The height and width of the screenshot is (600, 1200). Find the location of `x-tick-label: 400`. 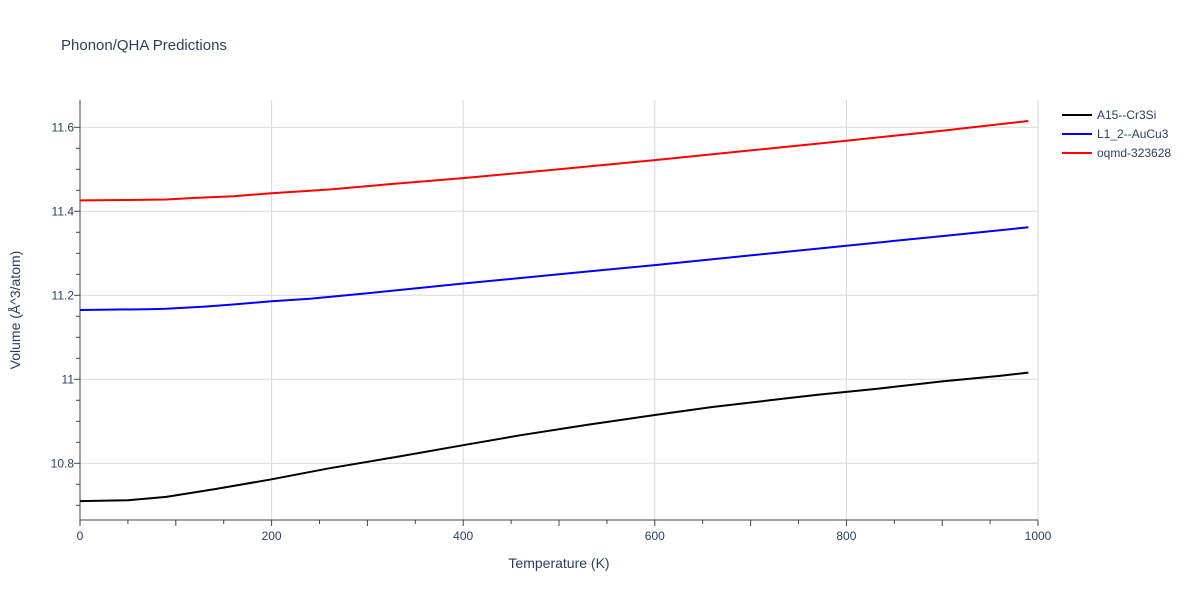

x-tick-label: 400 is located at coordinates (463, 536).